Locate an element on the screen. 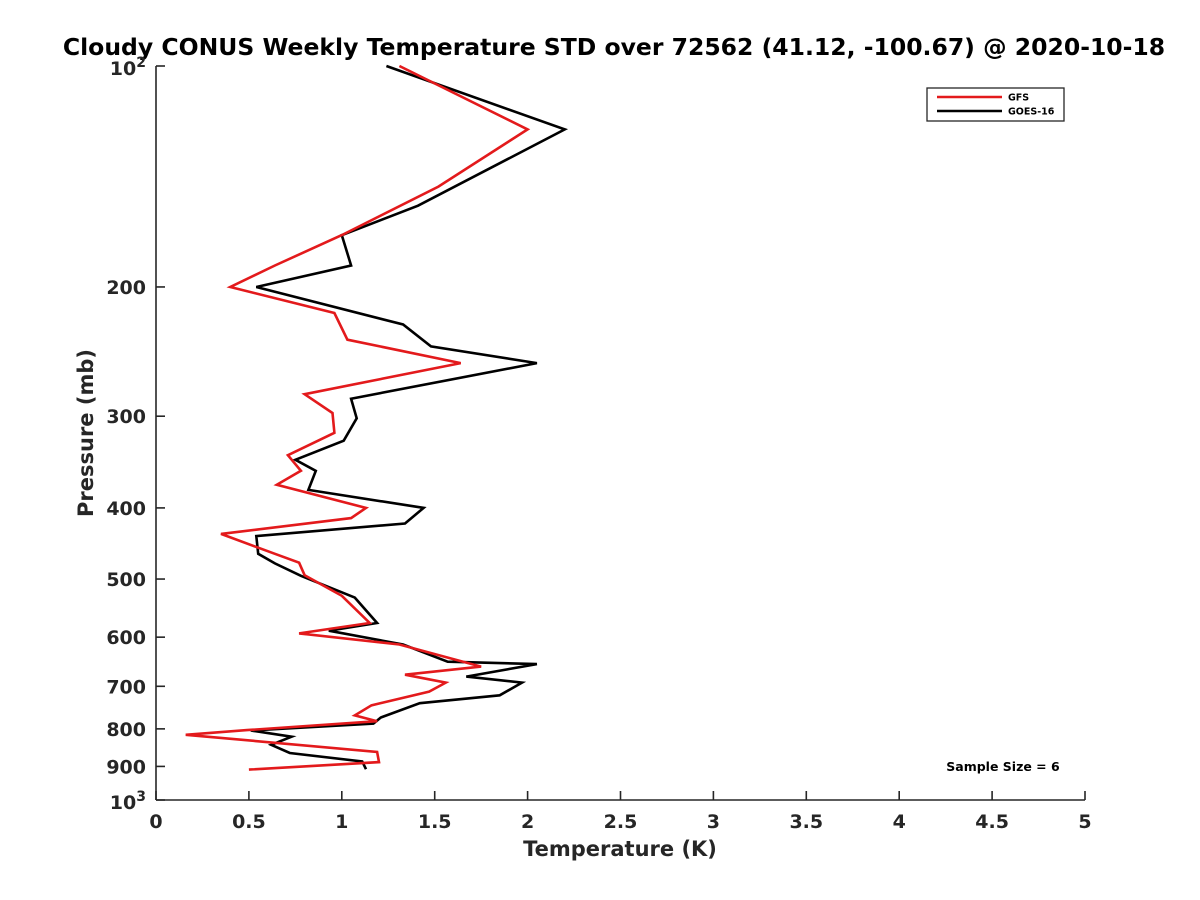 This screenshot has height=900, width=1200. x-tick-label: 5 is located at coordinates (1084, 822).